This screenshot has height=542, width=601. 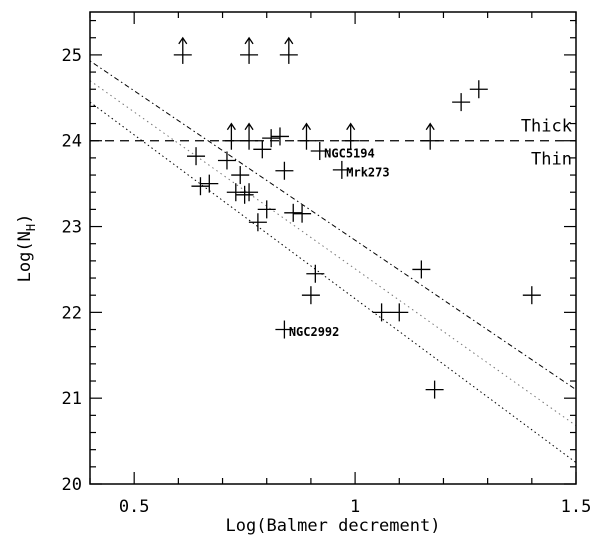 I want to click on y-tick-label: 24, so click(x=72, y=142).